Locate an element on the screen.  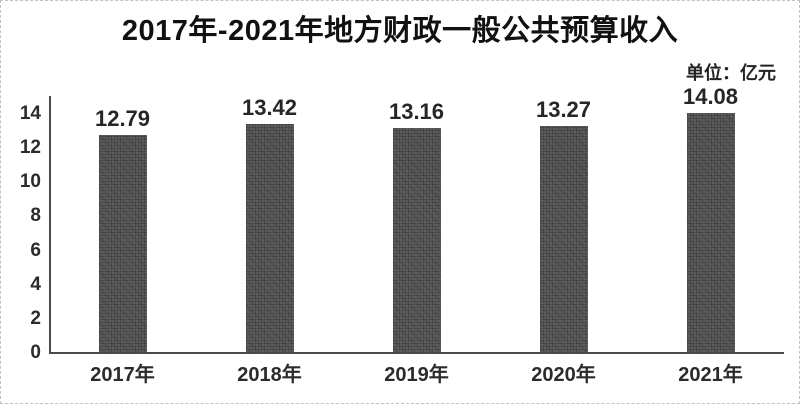
y-tick-label: 2 is located at coordinates (35, 318).